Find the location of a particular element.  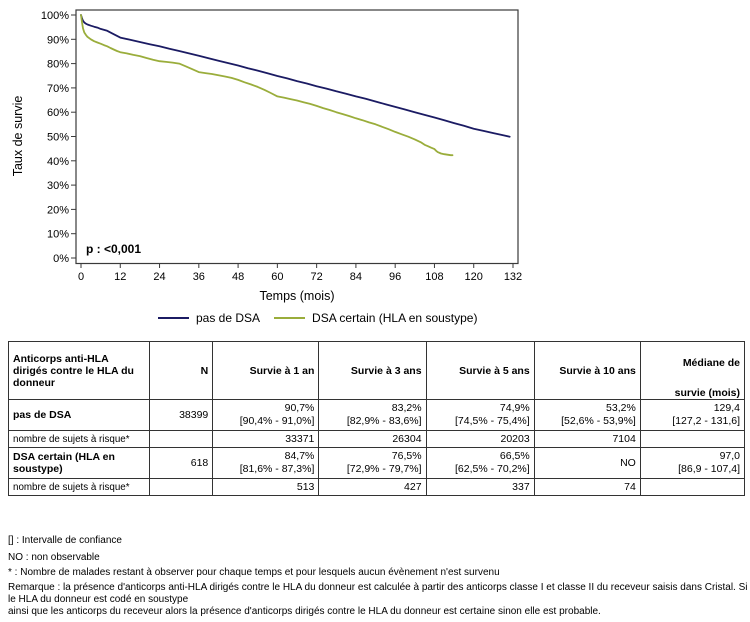

cell-risk-3y: 26304 is located at coordinates (372, 439).